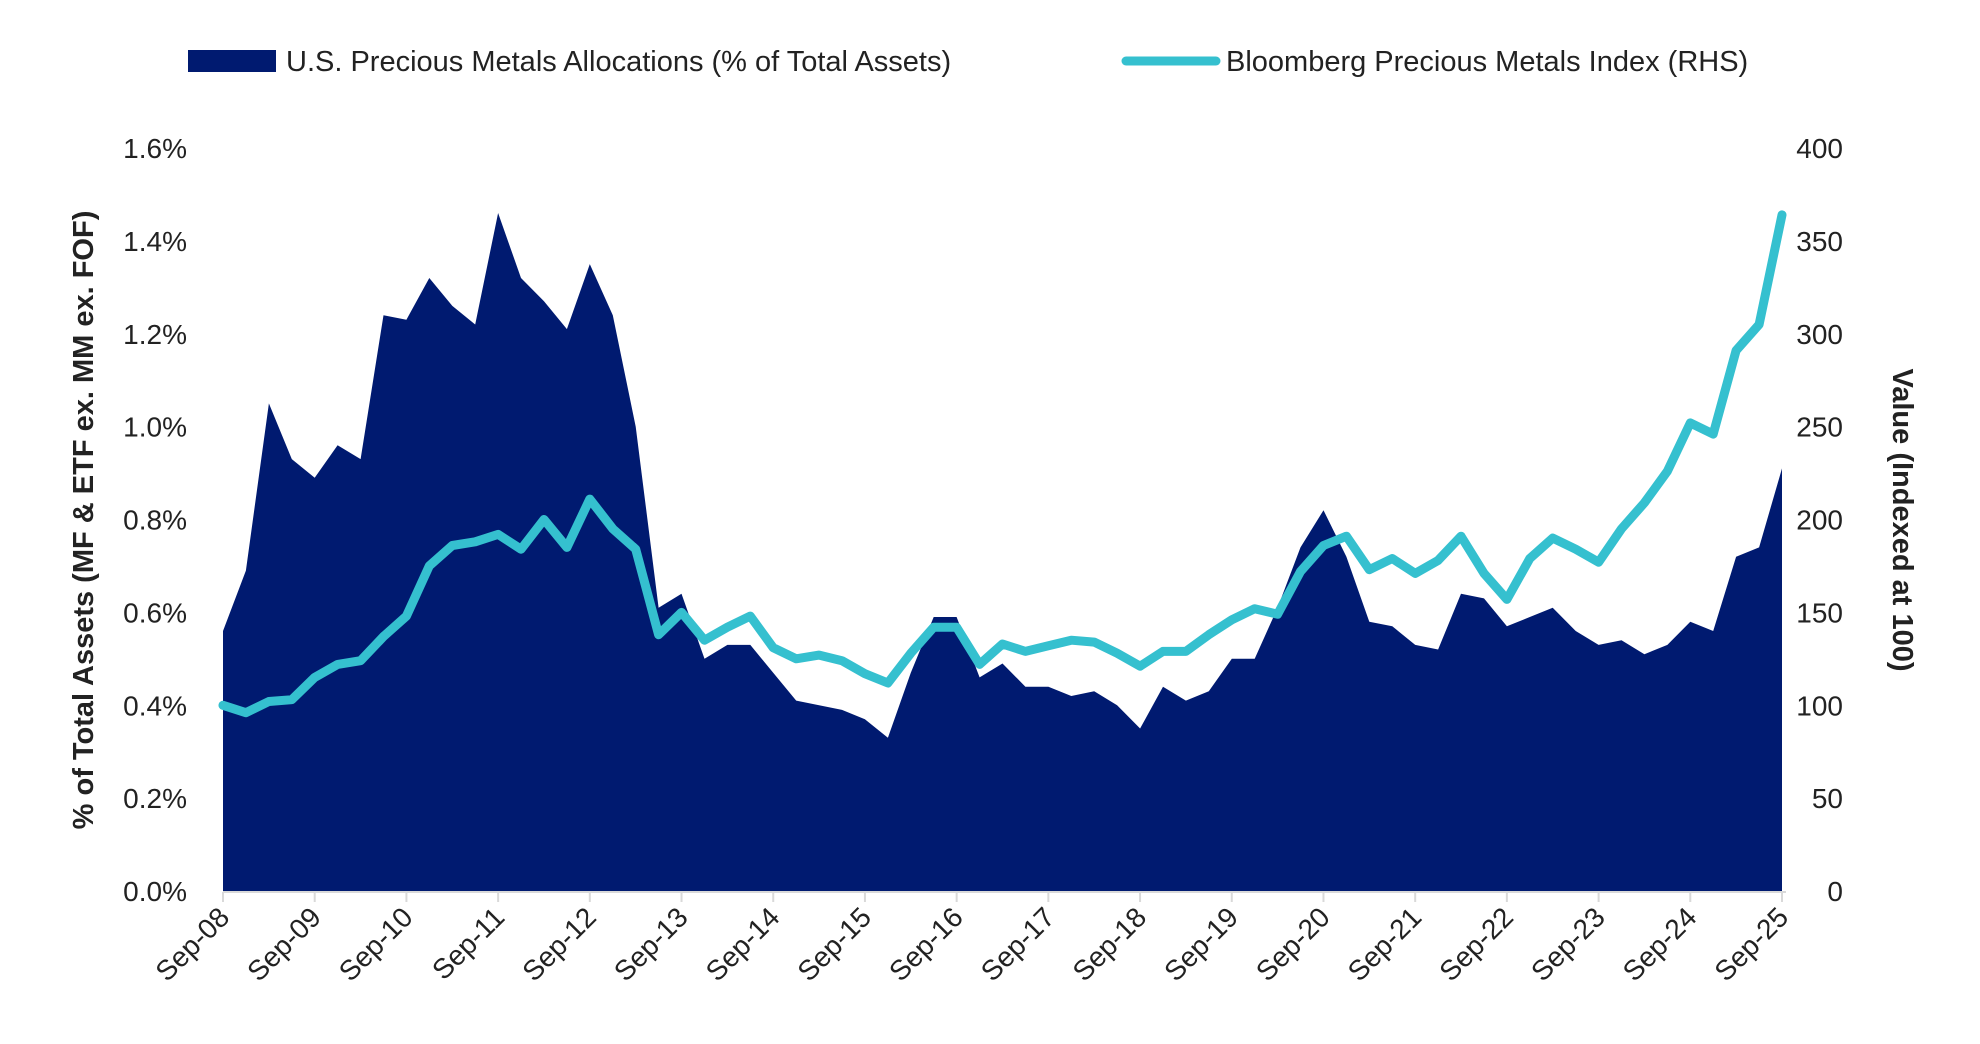  I want to click on x-tick-label: Sep-17, so click(1018, 944).